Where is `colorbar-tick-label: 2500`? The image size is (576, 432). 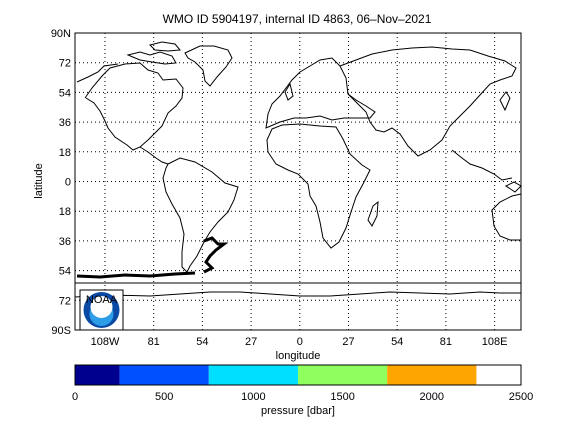
colorbar-tick-label: 2500 is located at coordinates (521, 397).